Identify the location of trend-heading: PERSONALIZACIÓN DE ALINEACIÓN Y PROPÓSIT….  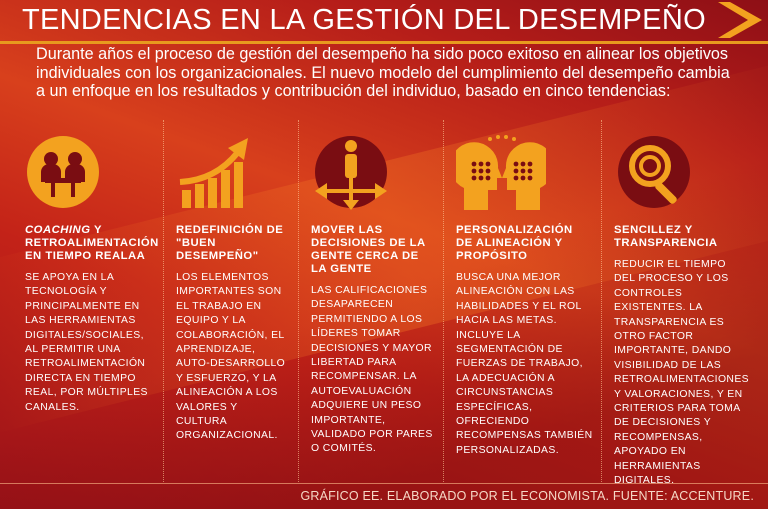
(514, 243).